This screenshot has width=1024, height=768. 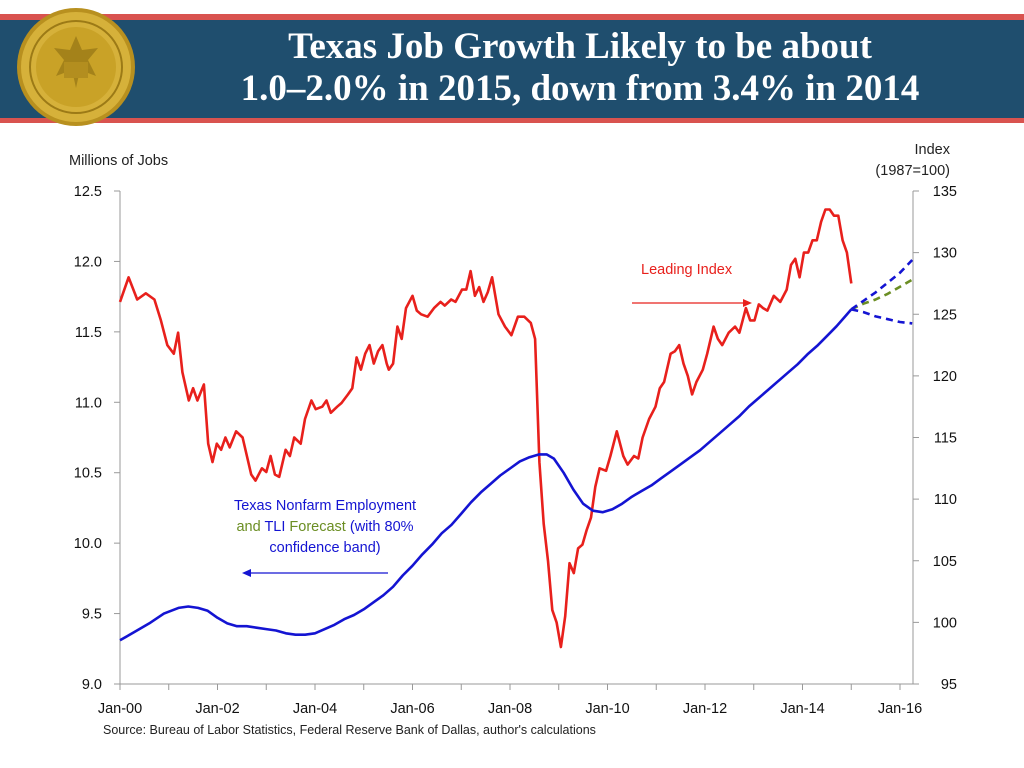 I want to click on x-tick-label: Jan-16, so click(x=900, y=709).